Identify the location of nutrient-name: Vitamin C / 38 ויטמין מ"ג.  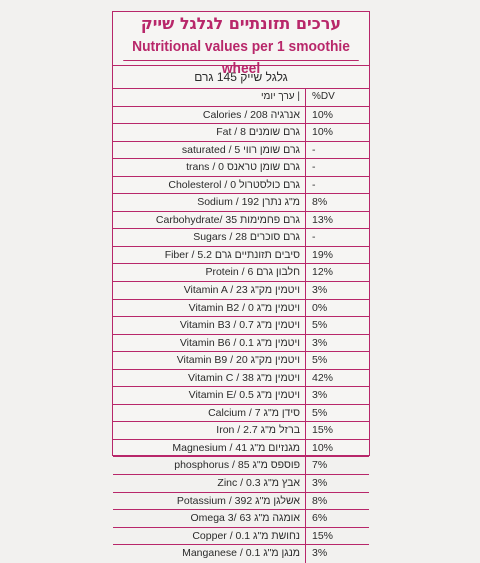
(209, 378).